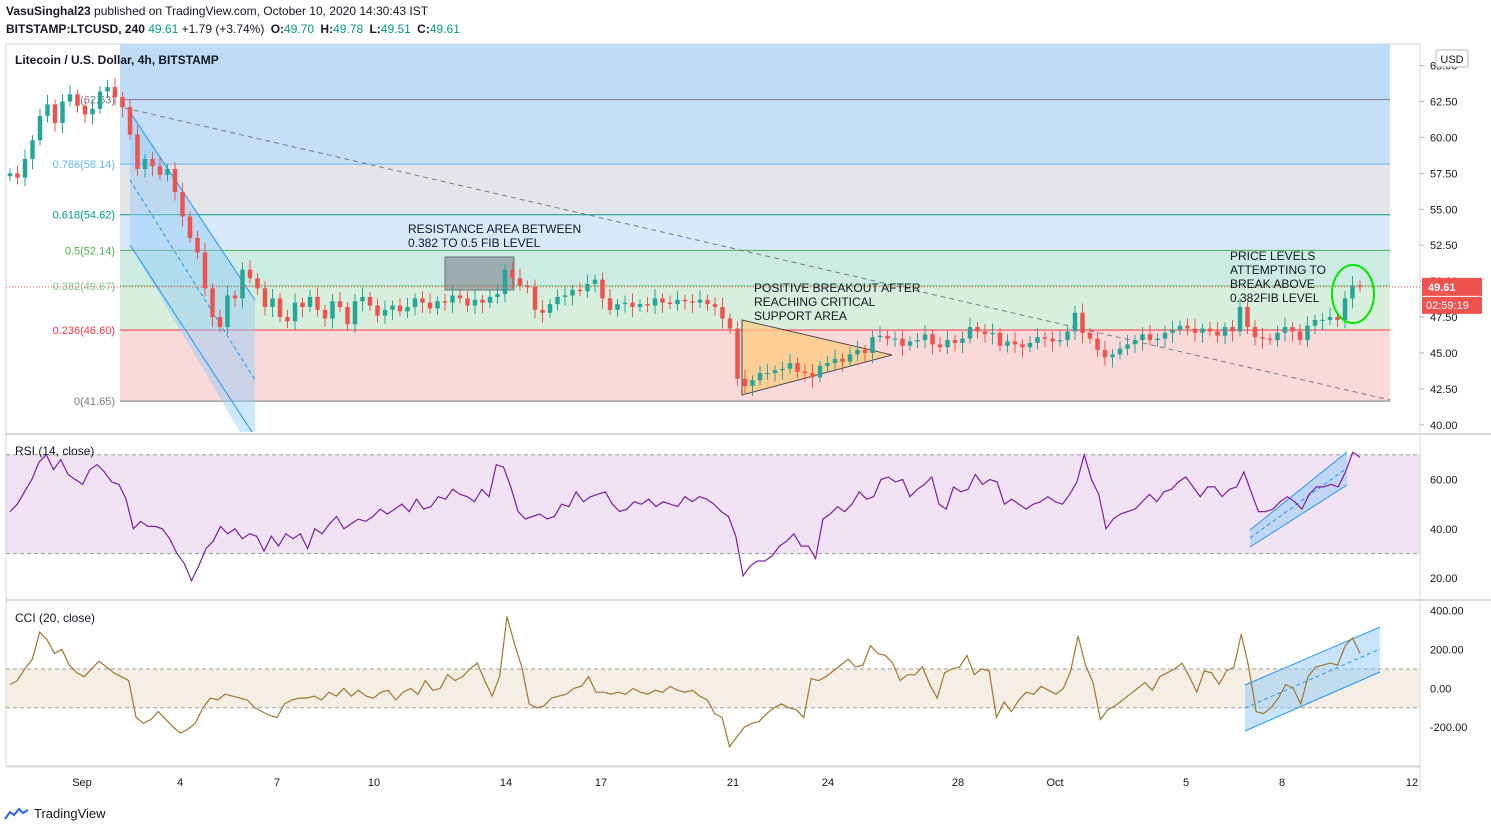 The width and height of the screenshot is (1491, 833). Describe the element at coordinates (70, 813) in the screenshot. I see `tradingview-brand: TradingView` at that location.